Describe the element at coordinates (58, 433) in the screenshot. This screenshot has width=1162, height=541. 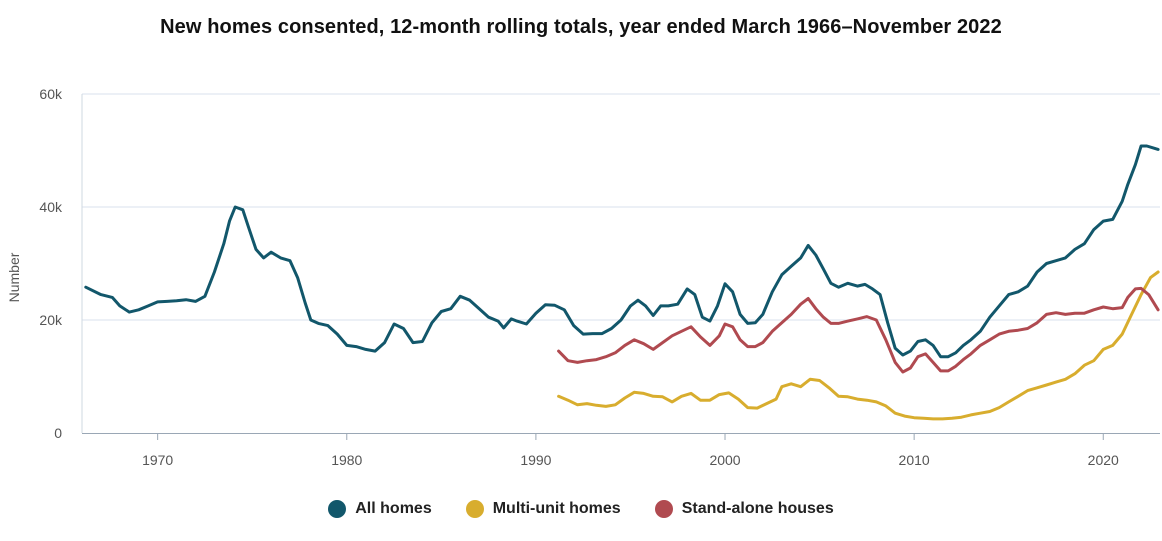
I see `y-tick-label: 0` at that location.